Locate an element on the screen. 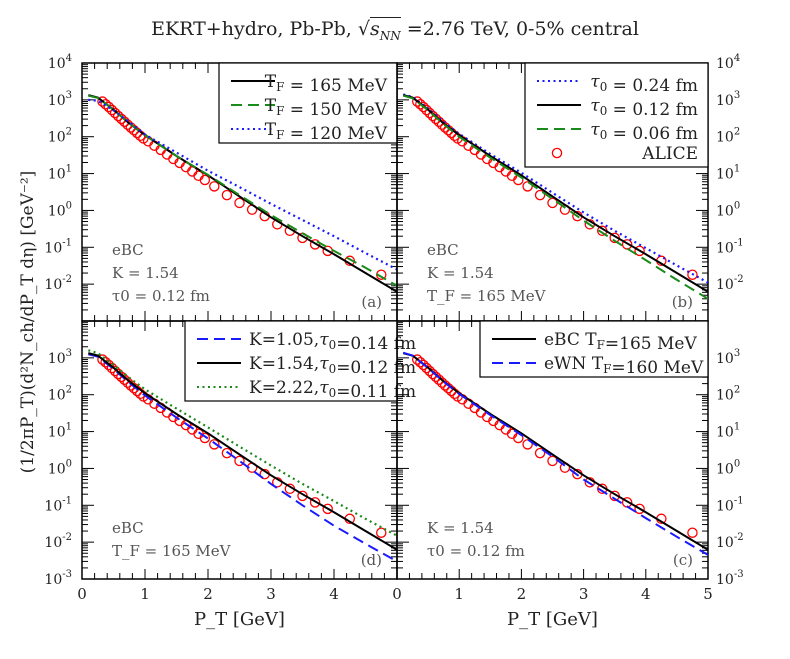  y-tick-label: 10³ is located at coordinates (728, 357).